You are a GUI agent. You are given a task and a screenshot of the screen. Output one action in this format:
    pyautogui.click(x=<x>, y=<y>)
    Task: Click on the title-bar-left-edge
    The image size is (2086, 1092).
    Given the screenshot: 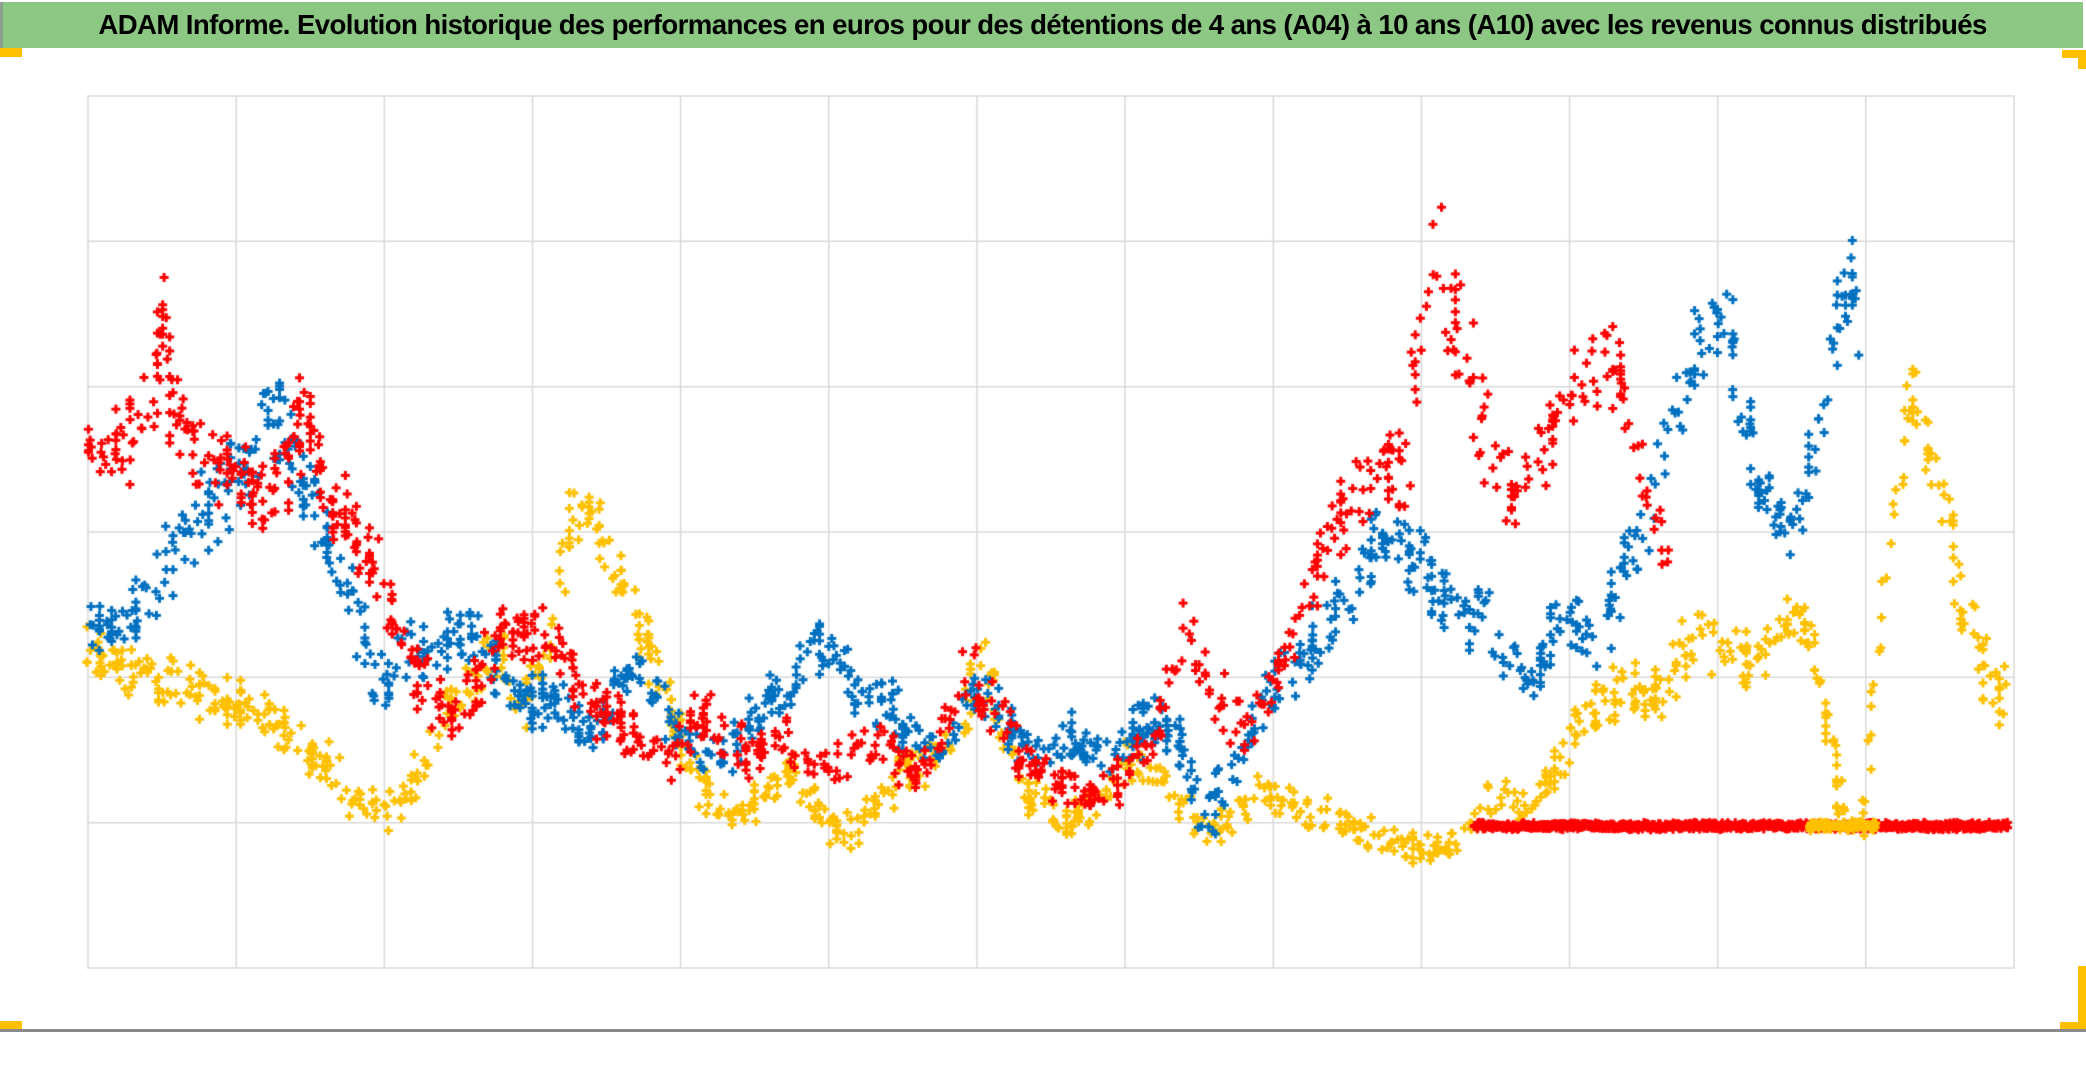 What is the action you would take?
    pyautogui.click(x=1, y=25)
    